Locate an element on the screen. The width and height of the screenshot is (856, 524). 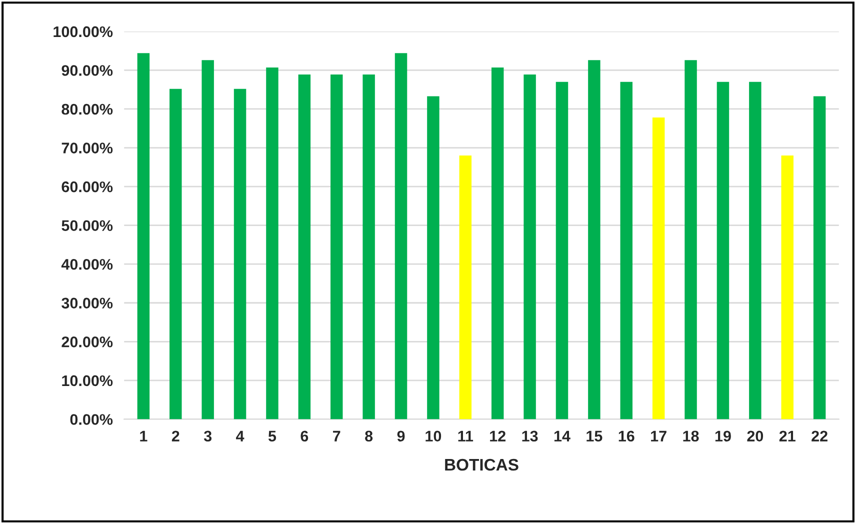
x-tick-label: 6 is located at coordinates (304, 436).